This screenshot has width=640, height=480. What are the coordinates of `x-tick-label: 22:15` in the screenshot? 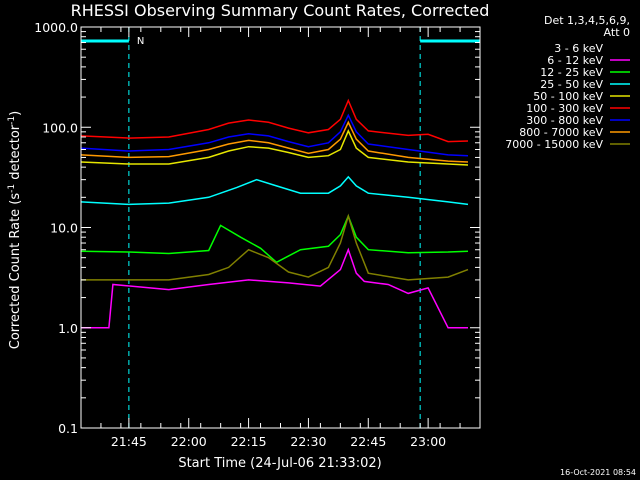 It's located at (249, 441).